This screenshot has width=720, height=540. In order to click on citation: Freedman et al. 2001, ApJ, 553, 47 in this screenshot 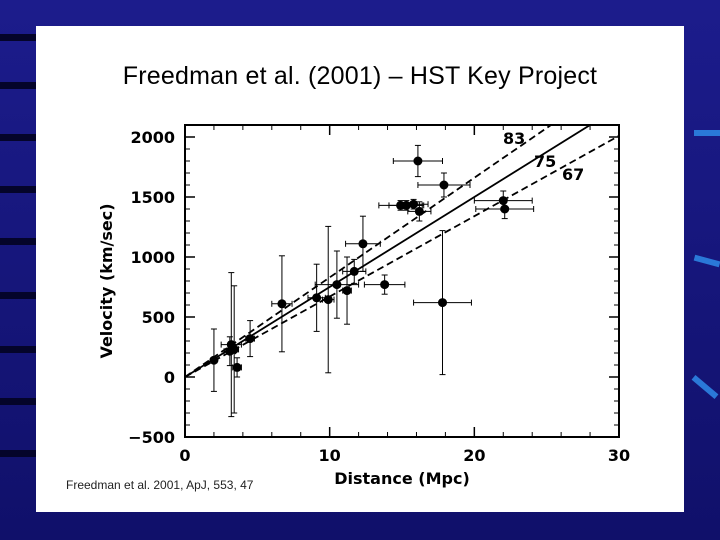, I will do `click(160, 485)`.